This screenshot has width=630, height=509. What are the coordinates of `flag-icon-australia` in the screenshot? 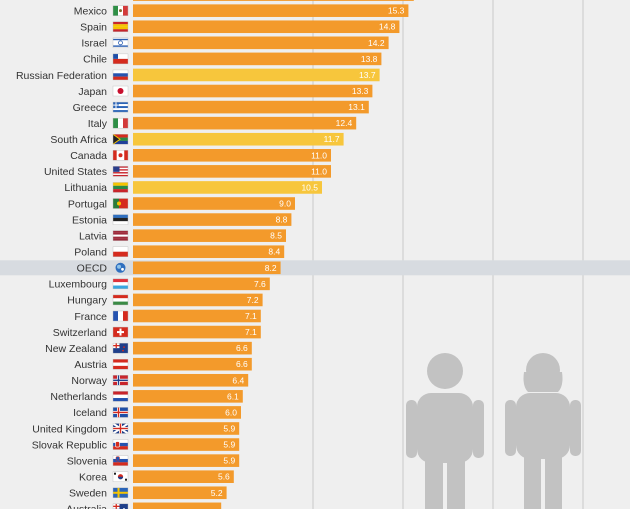 It's located at (120, 506).